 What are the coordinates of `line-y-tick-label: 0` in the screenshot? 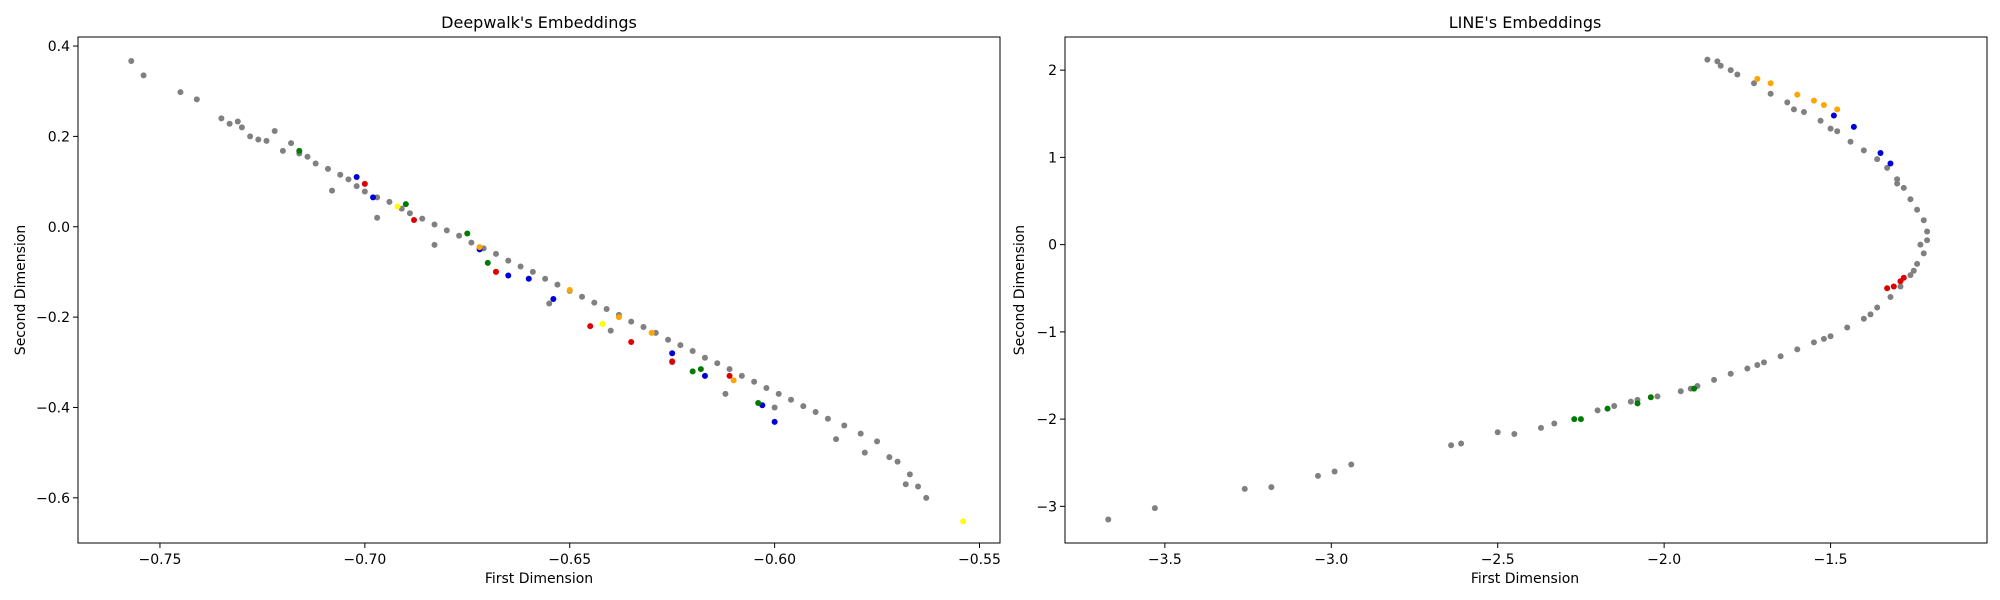 It's located at (1052, 246).